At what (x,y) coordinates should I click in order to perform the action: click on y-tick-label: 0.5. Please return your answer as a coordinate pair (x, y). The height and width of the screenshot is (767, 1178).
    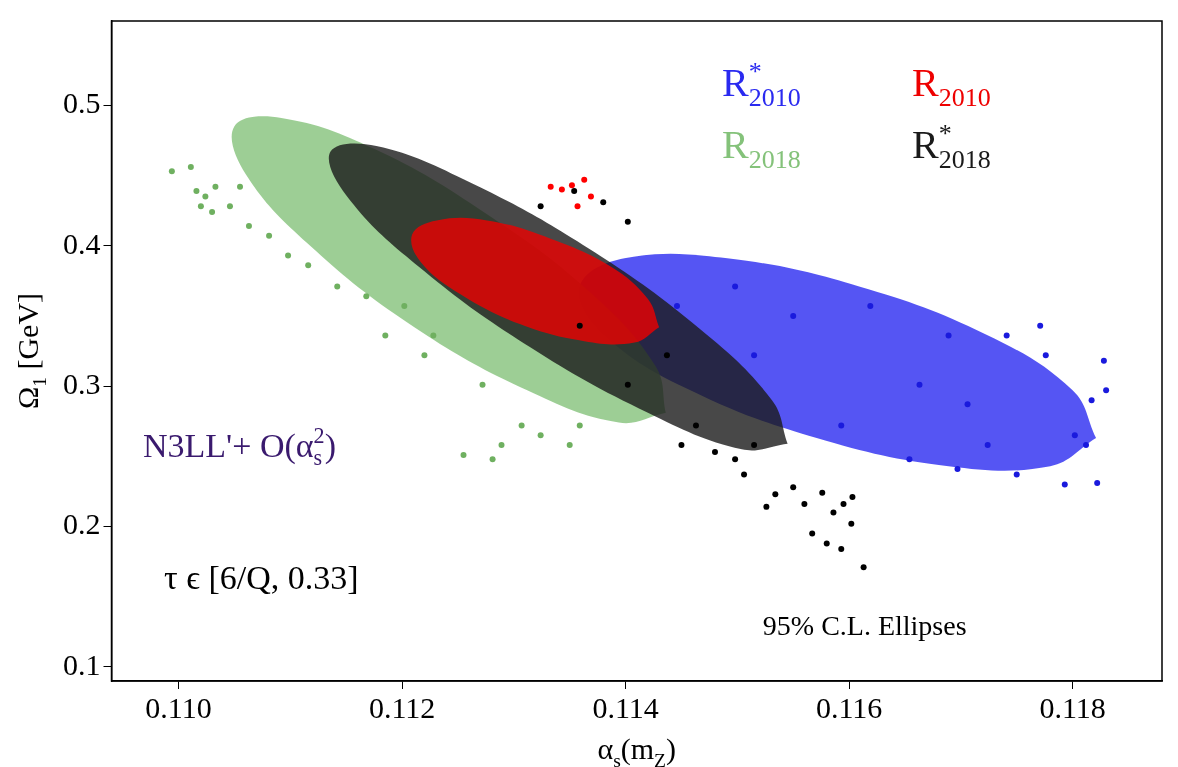
    Looking at the image, I should click on (82, 103).